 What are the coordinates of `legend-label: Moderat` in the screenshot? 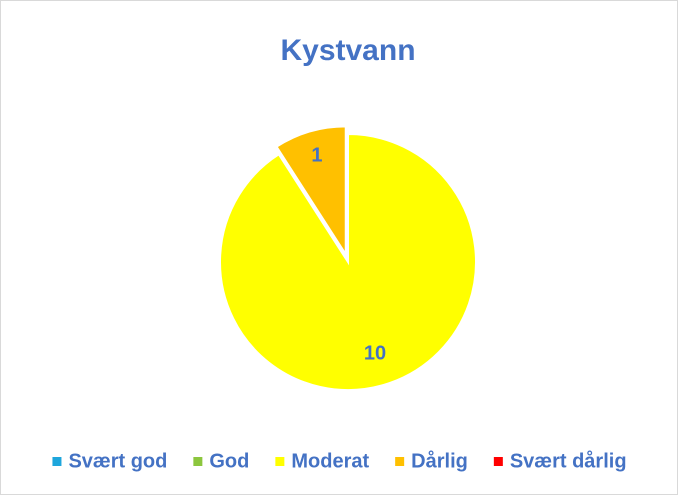 It's located at (330, 461).